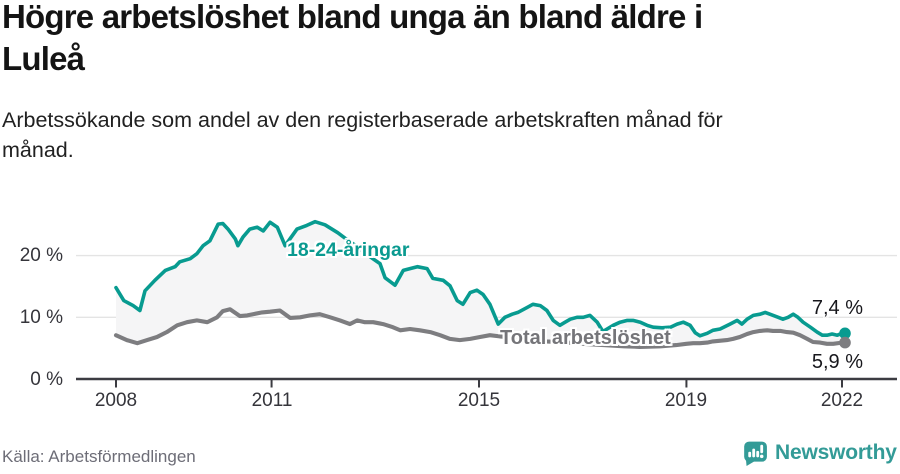  I want to click on y-axis-label-20: 20 %, so click(41, 255).